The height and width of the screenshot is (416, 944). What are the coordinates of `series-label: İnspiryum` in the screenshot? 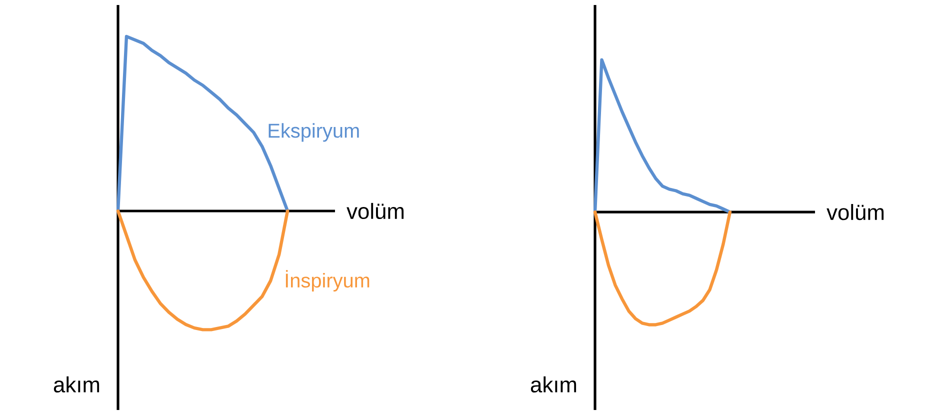 It's located at (328, 281).